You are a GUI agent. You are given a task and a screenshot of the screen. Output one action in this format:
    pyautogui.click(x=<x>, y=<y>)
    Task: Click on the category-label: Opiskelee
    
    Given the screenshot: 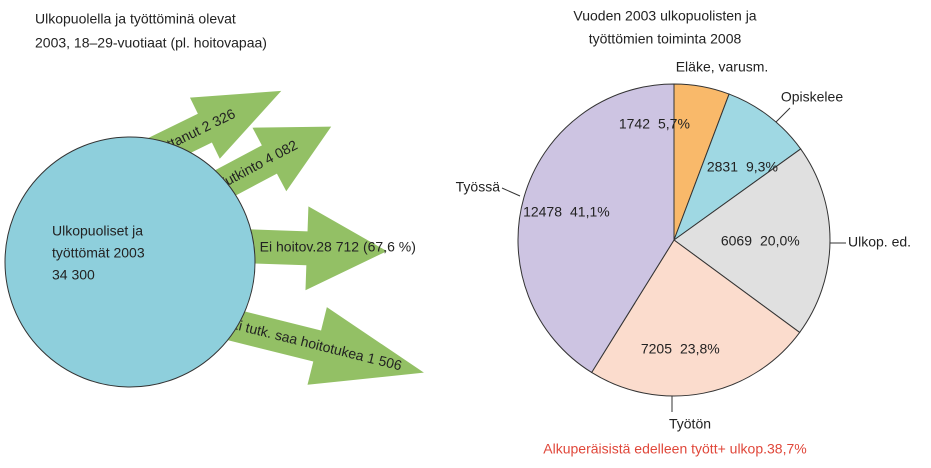 What is the action you would take?
    pyautogui.click(x=812, y=97)
    